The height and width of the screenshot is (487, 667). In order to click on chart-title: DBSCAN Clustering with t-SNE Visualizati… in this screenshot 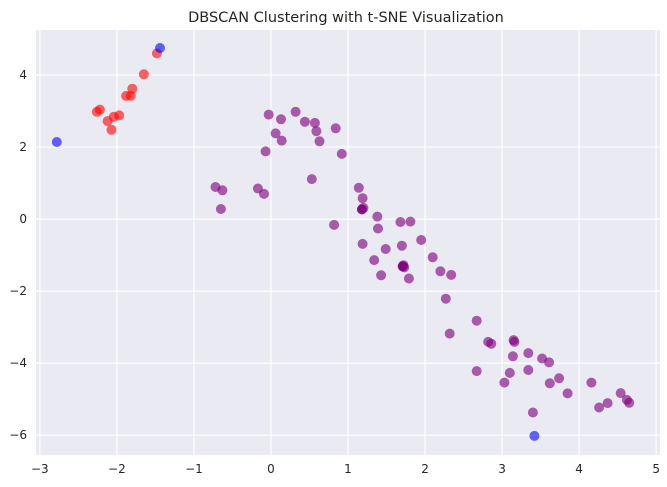, I will do `click(346, 18)`.